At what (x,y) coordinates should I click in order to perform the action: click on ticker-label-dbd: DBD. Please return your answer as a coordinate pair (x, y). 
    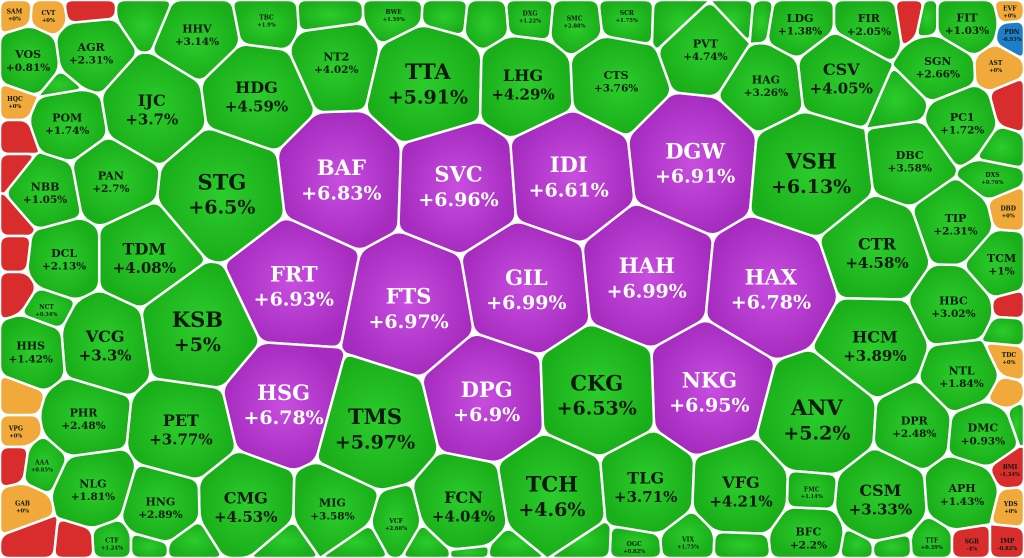
    Looking at the image, I should click on (1007, 209).